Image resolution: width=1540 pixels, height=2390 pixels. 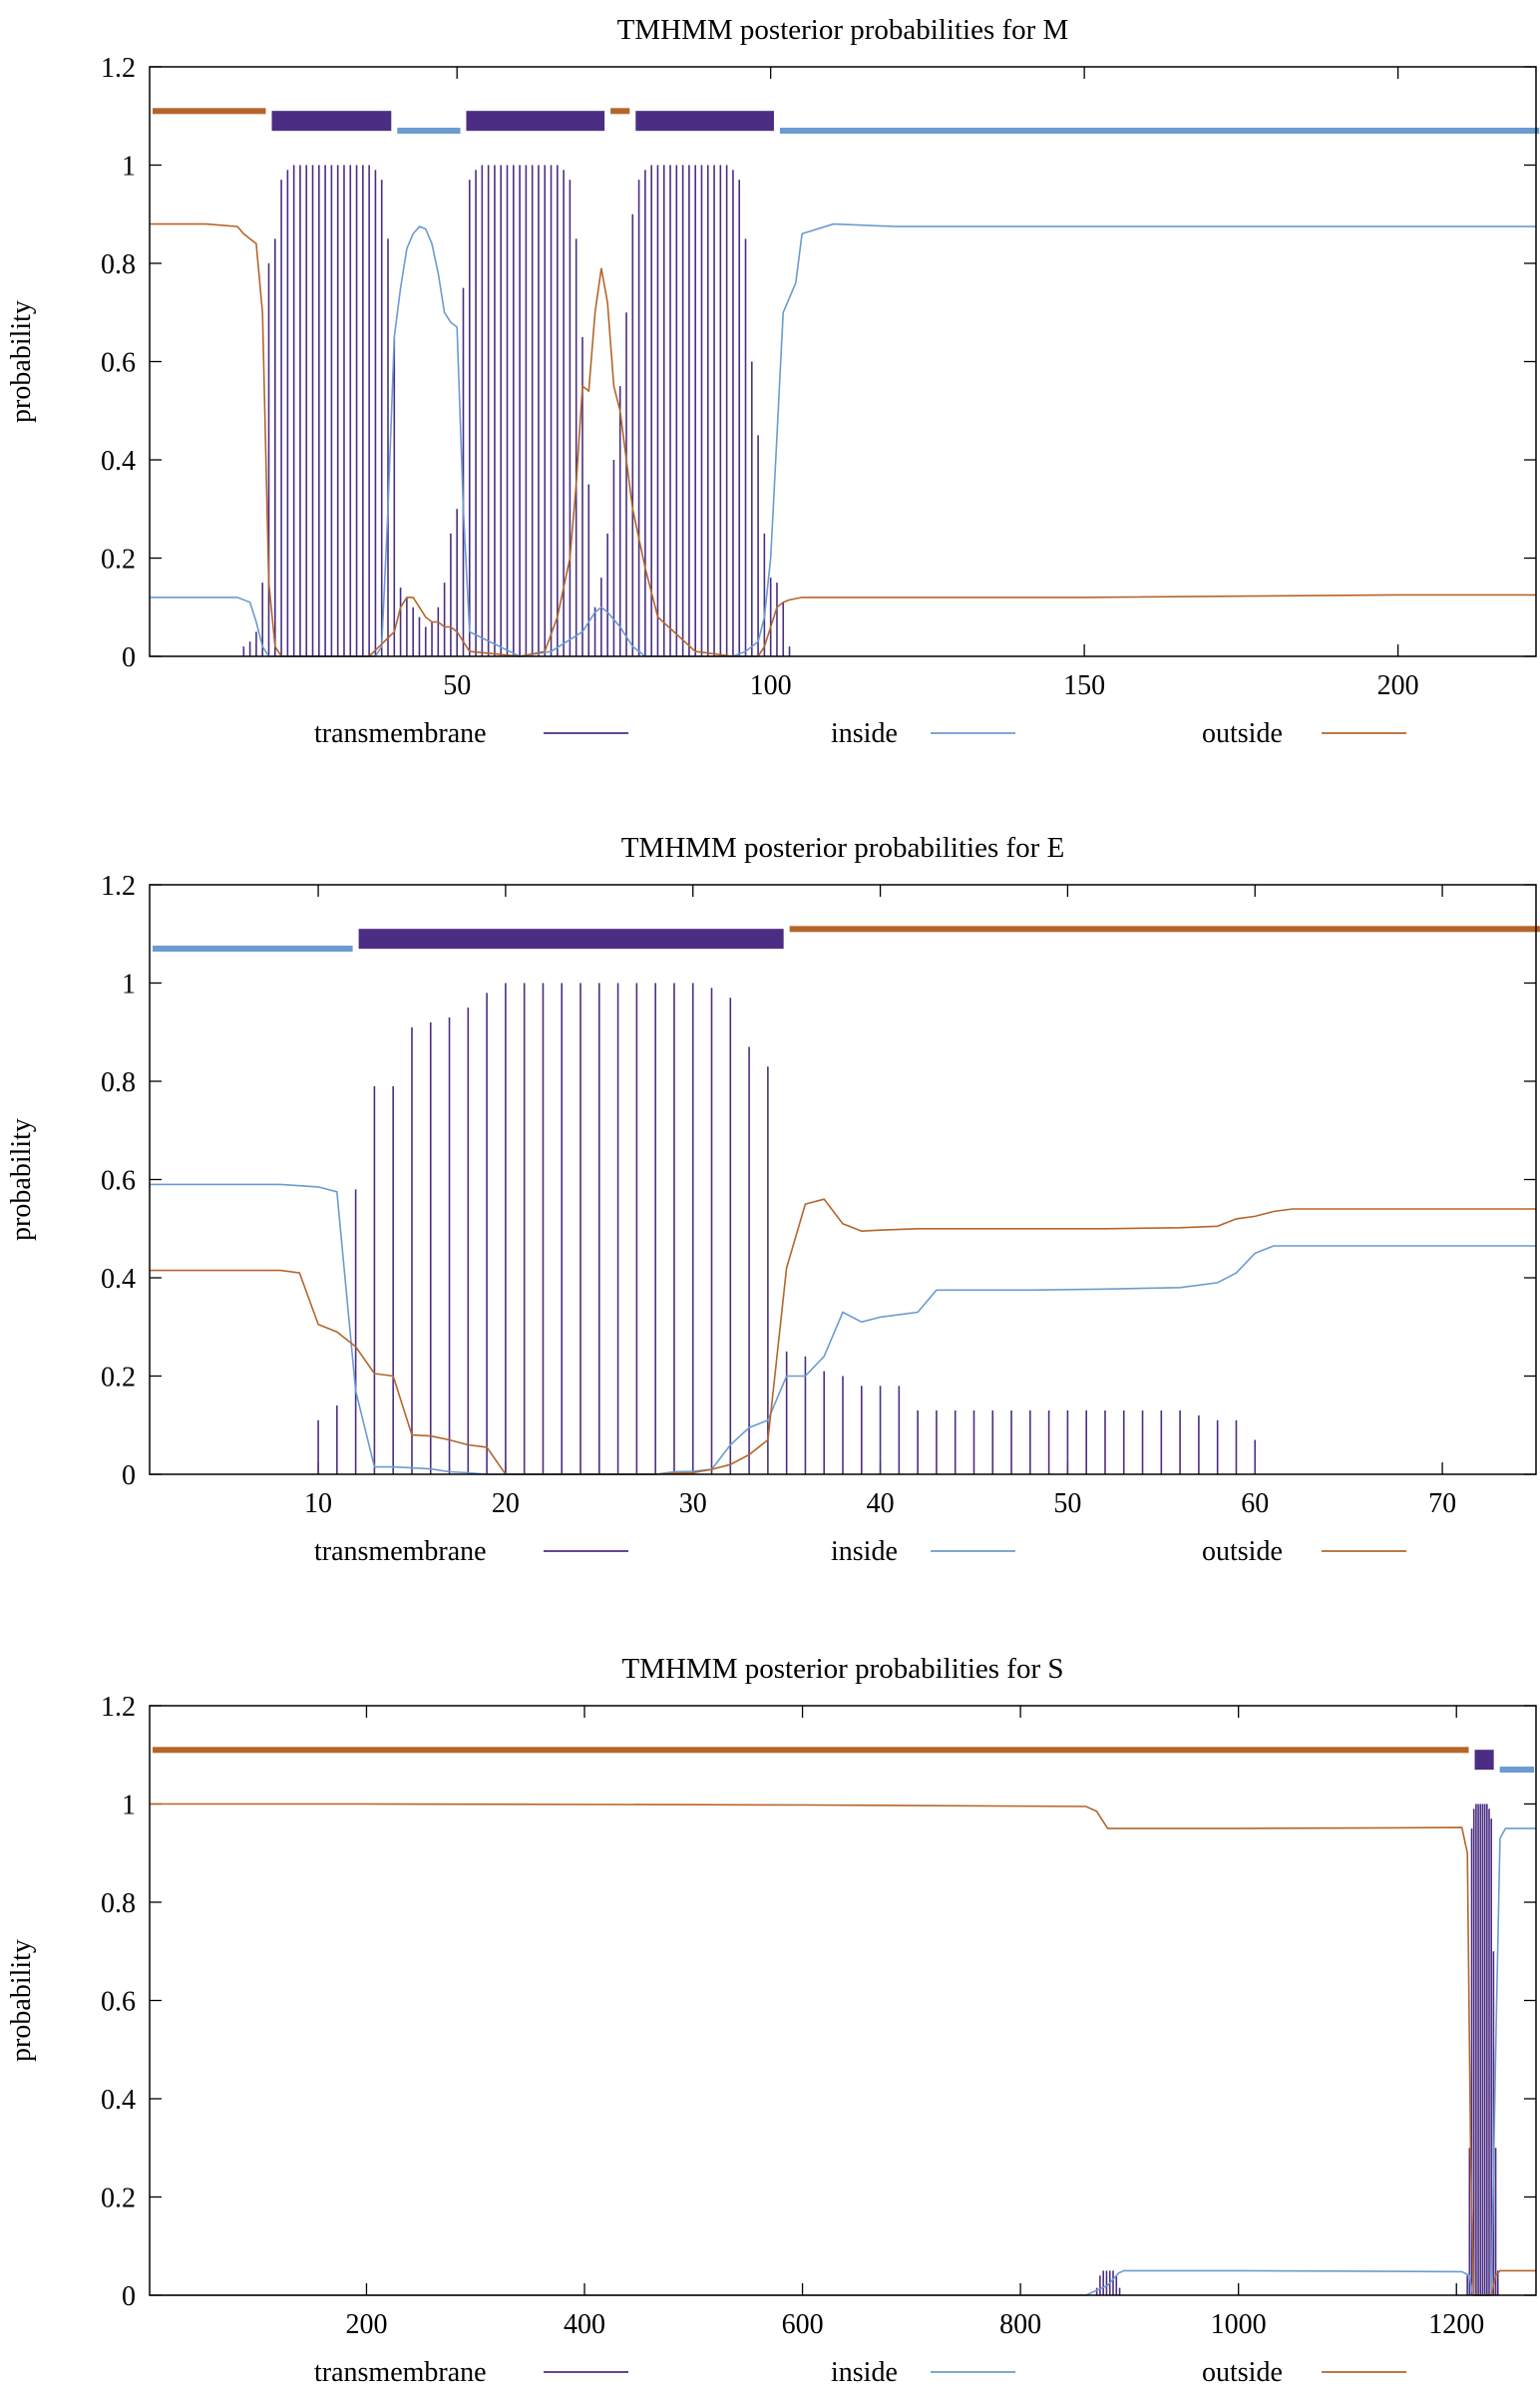 I want to click on x-tick-label: 100, so click(x=771, y=685).